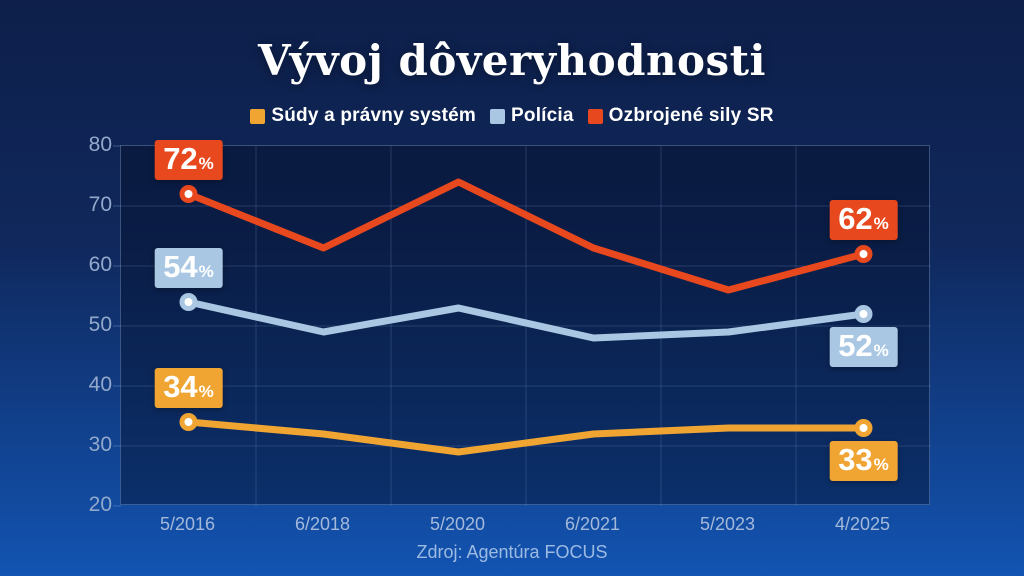 The width and height of the screenshot is (1024, 576). I want to click on y-axis-tick-label: 80, so click(100, 144).